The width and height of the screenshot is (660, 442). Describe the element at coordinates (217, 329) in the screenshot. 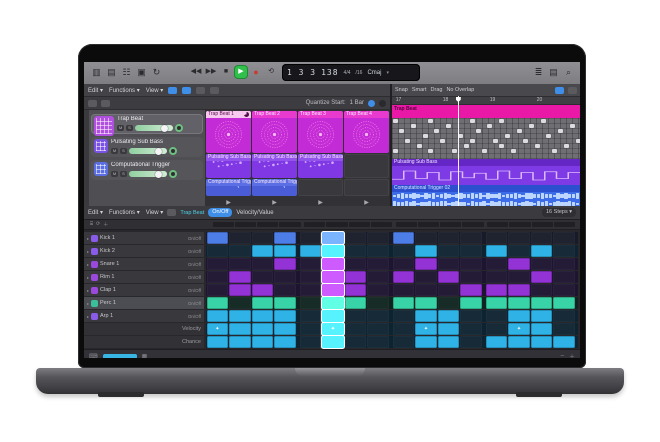

I see `step-cell: ✦` at that location.